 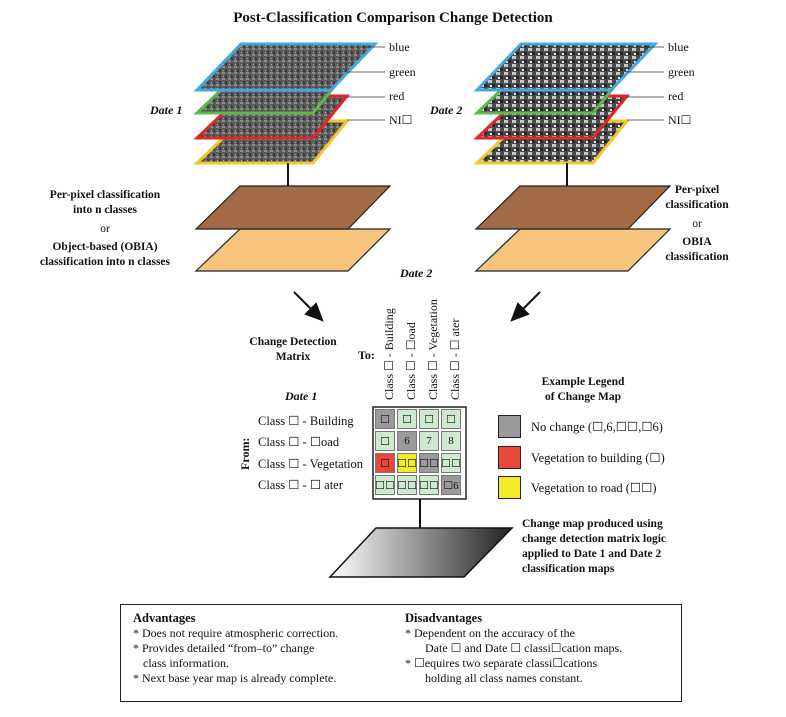 I want to click on disadvantages-heading: Disadvantages, so click(x=444, y=618).